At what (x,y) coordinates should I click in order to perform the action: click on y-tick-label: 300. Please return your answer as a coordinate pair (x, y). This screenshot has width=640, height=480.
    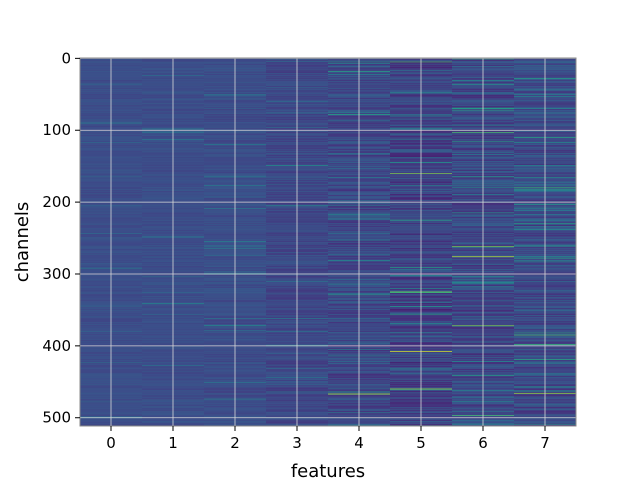
    Looking at the image, I should click on (56, 274).